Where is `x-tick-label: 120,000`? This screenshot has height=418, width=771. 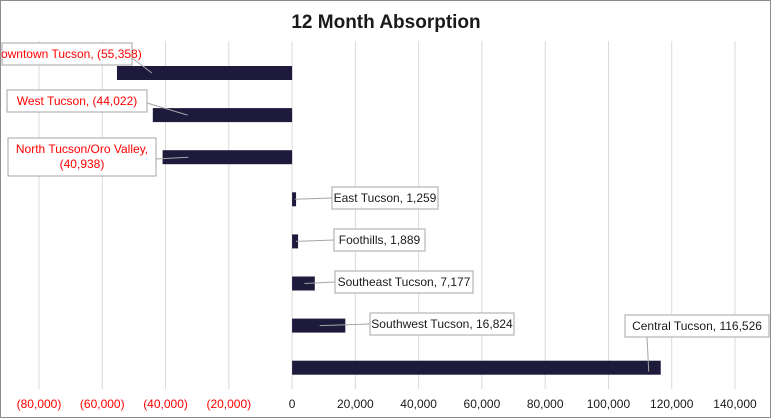
x-tick-label: 120,000 is located at coordinates (672, 404).